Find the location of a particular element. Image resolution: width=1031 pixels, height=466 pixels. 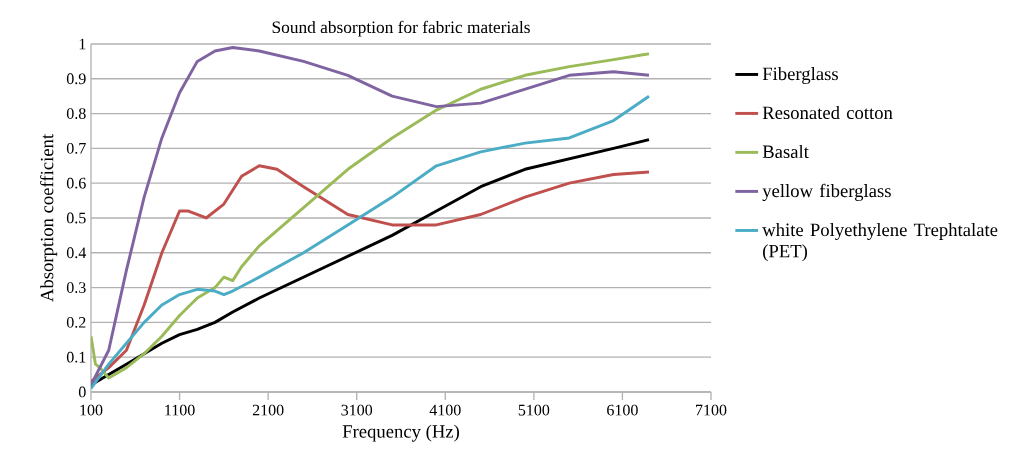

legend-label: Fiberglass is located at coordinates (800, 75).